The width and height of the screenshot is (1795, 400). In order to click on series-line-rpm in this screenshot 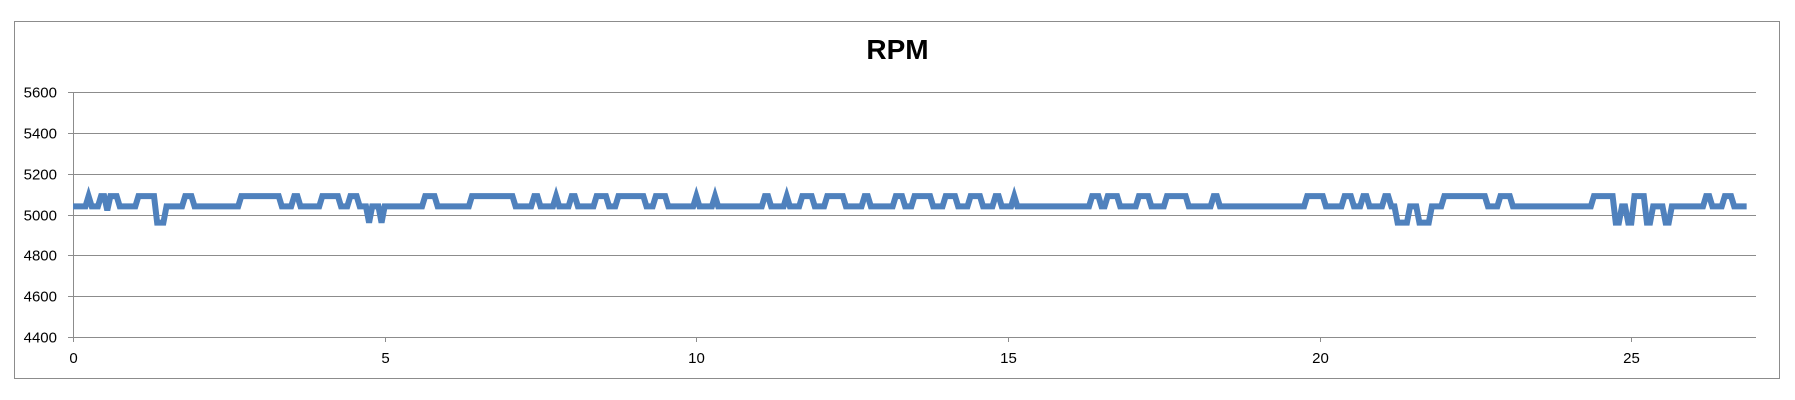, I will do `click(910, 205)`.